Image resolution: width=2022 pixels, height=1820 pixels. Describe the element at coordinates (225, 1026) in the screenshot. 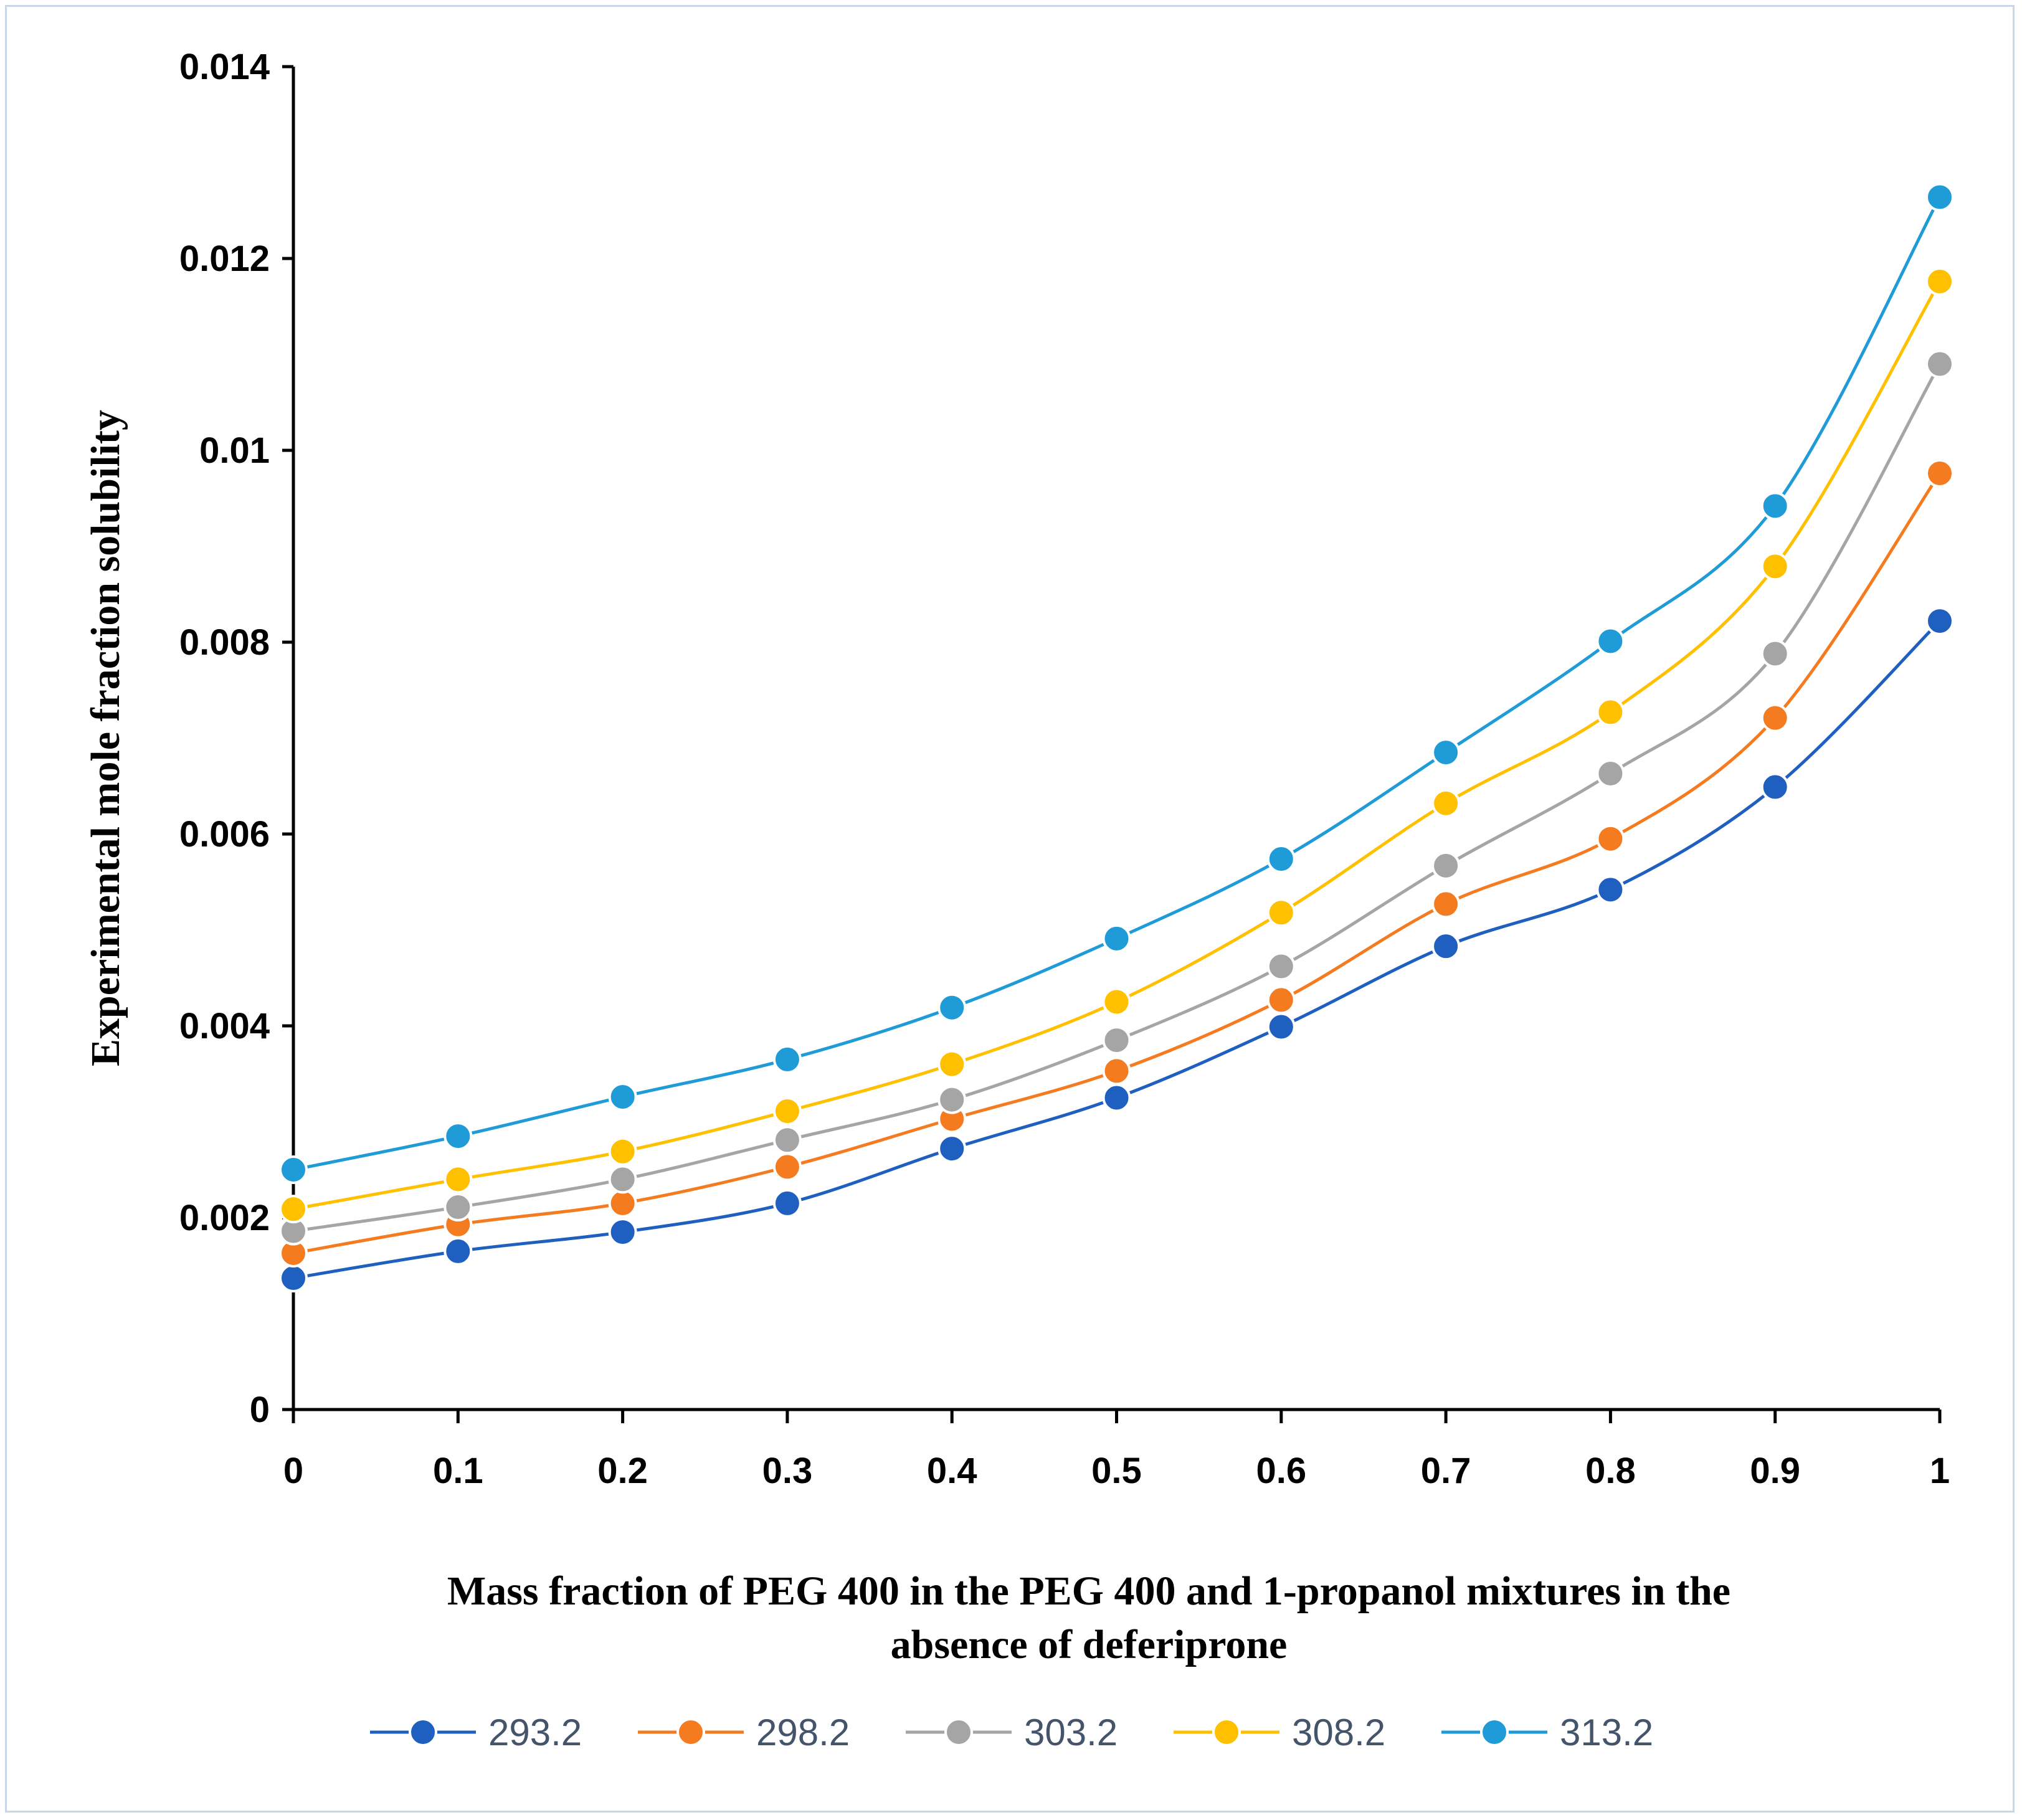

I see `y-tick-label: 0.004` at that location.